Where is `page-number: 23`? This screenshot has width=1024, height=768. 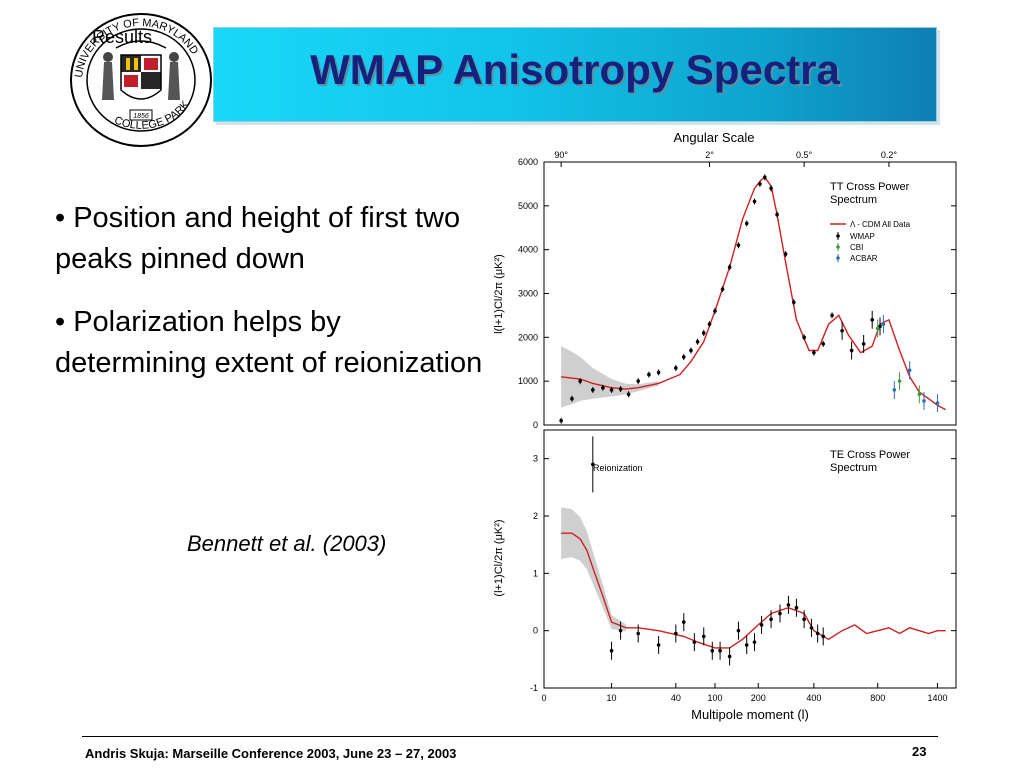
page-number: 23 is located at coordinates (919, 751).